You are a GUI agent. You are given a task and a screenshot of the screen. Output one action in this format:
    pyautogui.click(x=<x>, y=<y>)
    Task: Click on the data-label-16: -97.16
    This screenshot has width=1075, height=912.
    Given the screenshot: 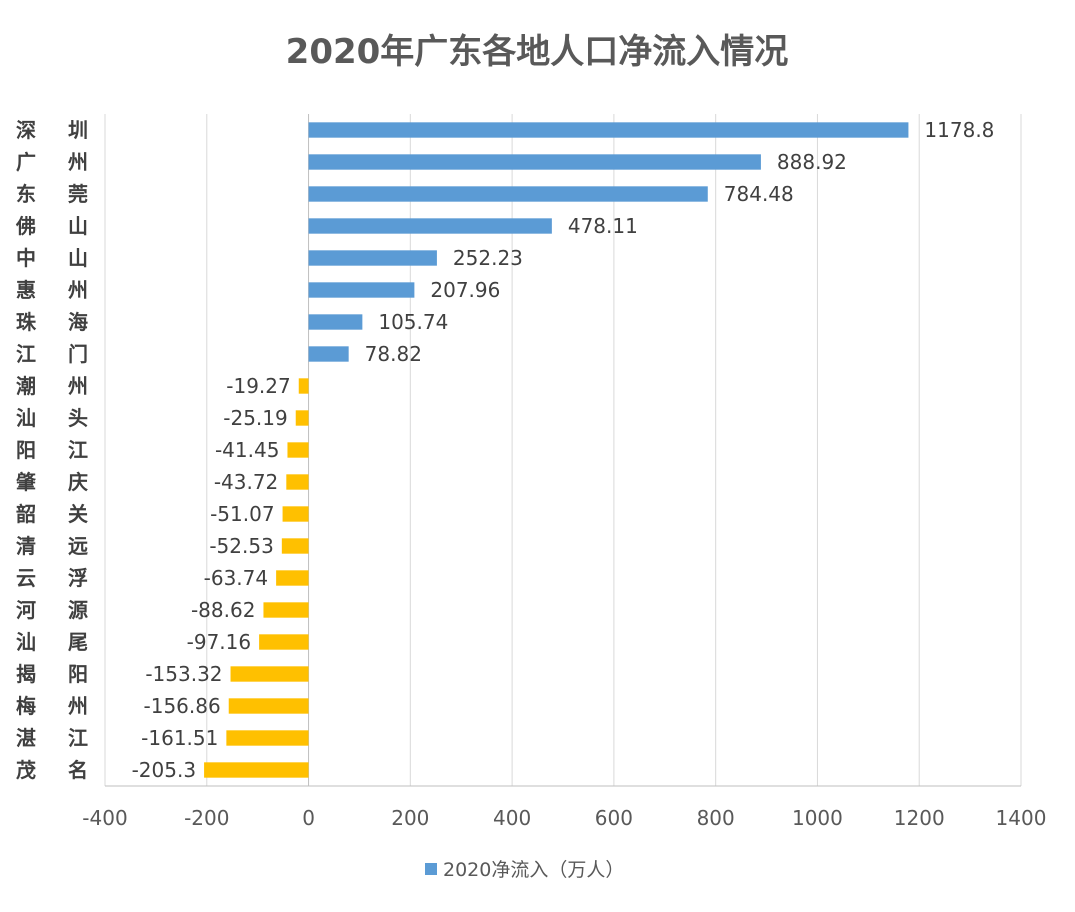 What is the action you would take?
    pyautogui.click(x=219, y=642)
    